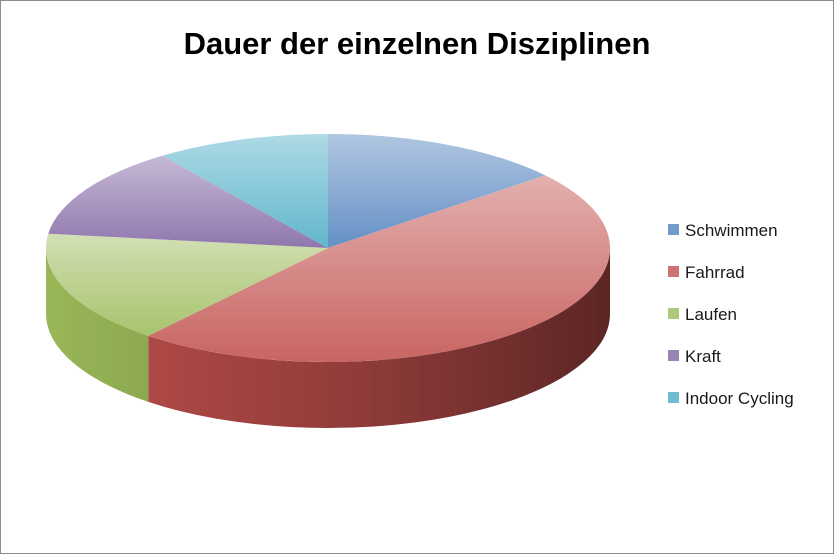 This screenshot has width=834, height=554. I want to click on legend-item-indoor-cycling: Indoor Cycling, so click(731, 398).